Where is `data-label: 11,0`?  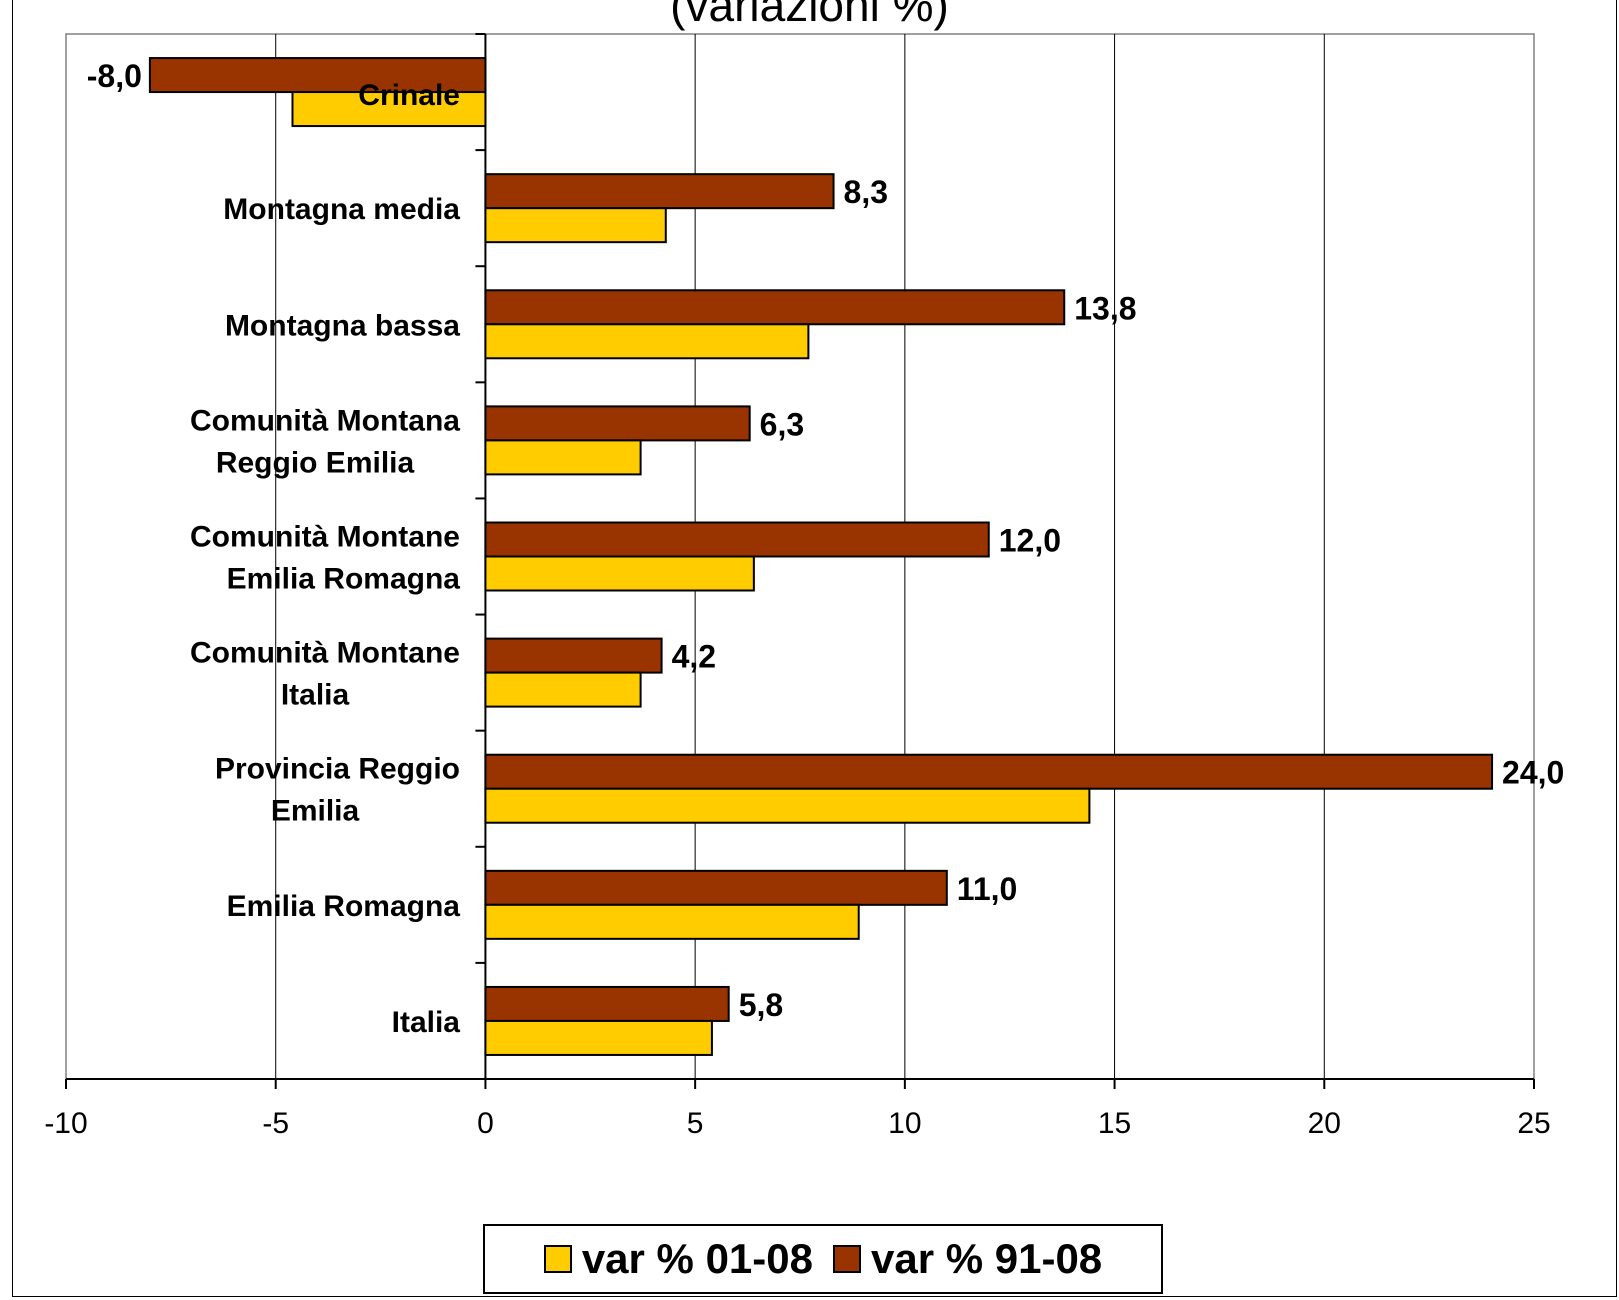 data-label: 11,0 is located at coordinates (987, 889).